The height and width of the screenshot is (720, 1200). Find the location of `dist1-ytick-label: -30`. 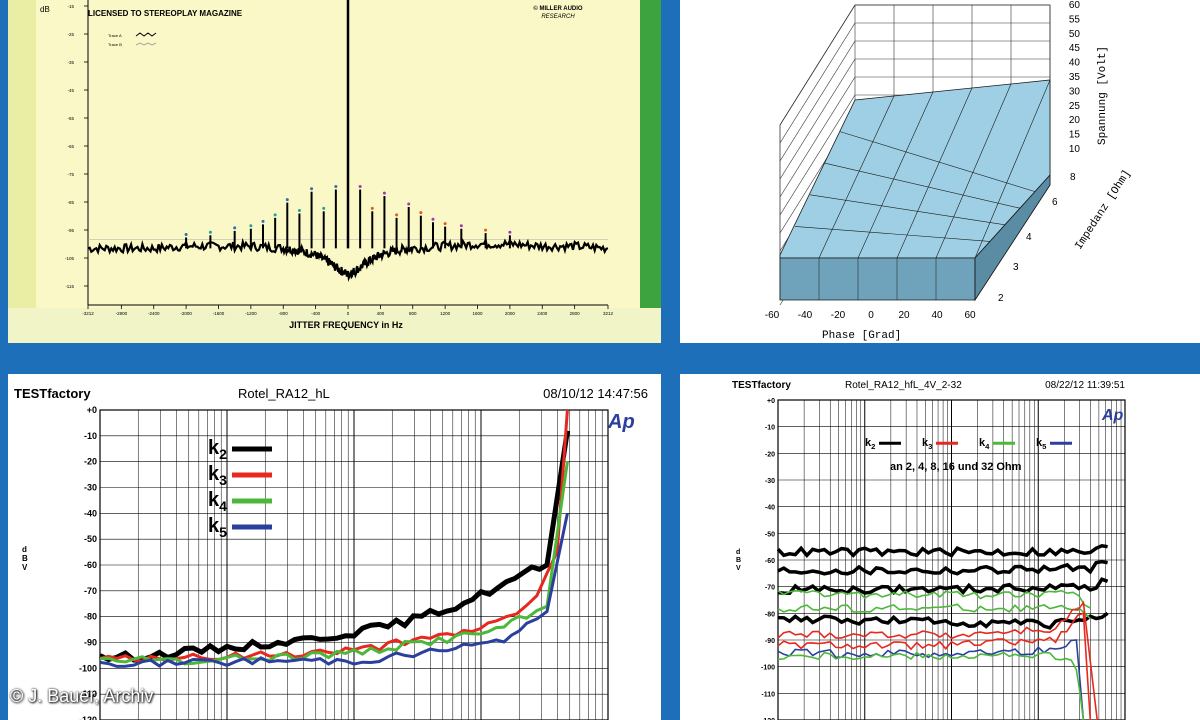

dist1-ytick-label: -30 is located at coordinates (90, 488).